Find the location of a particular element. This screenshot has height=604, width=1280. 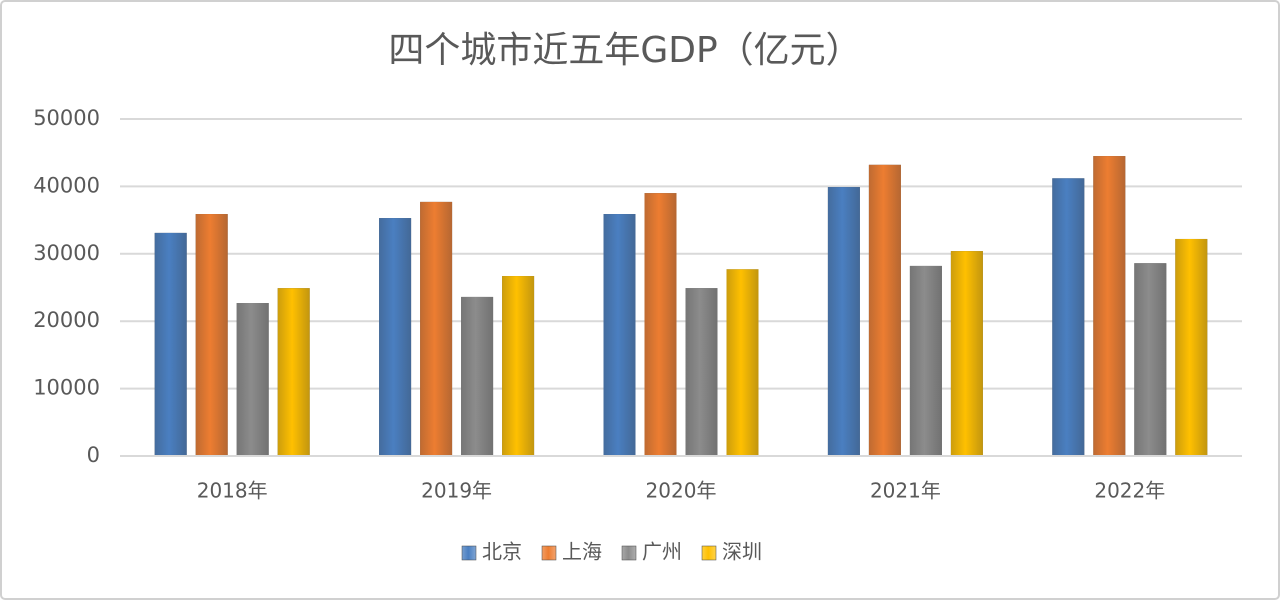

legend-label: 北京 is located at coordinates (502, 552).